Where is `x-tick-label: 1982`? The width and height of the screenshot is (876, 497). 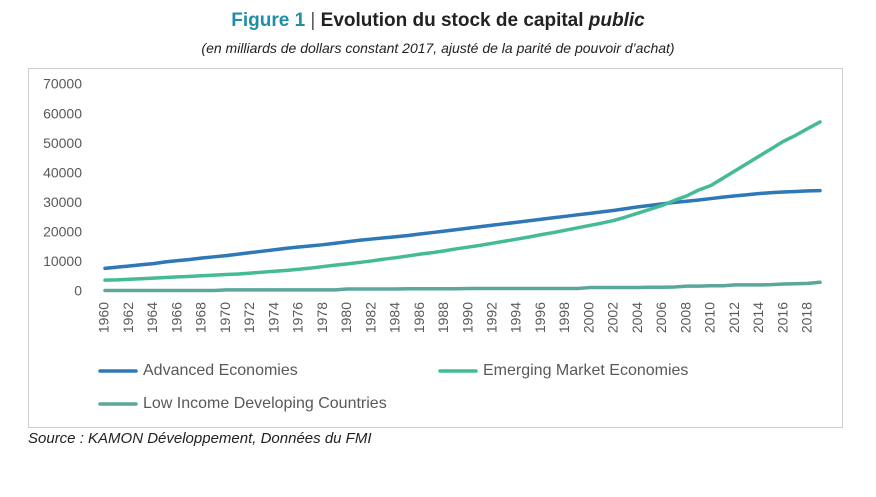
x-tick-label: 1982 is located at coordinates (370, 317).